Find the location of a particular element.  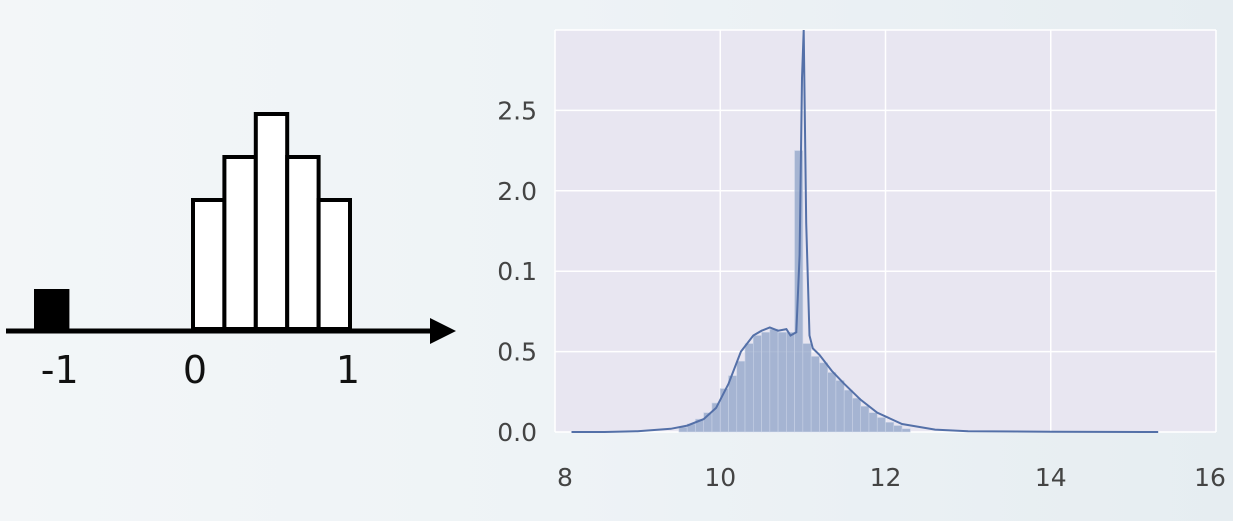

y-axis-tick-labels: 0.0 0.5 0.1 2.0 2.5 is located at coordinates (517, 271).